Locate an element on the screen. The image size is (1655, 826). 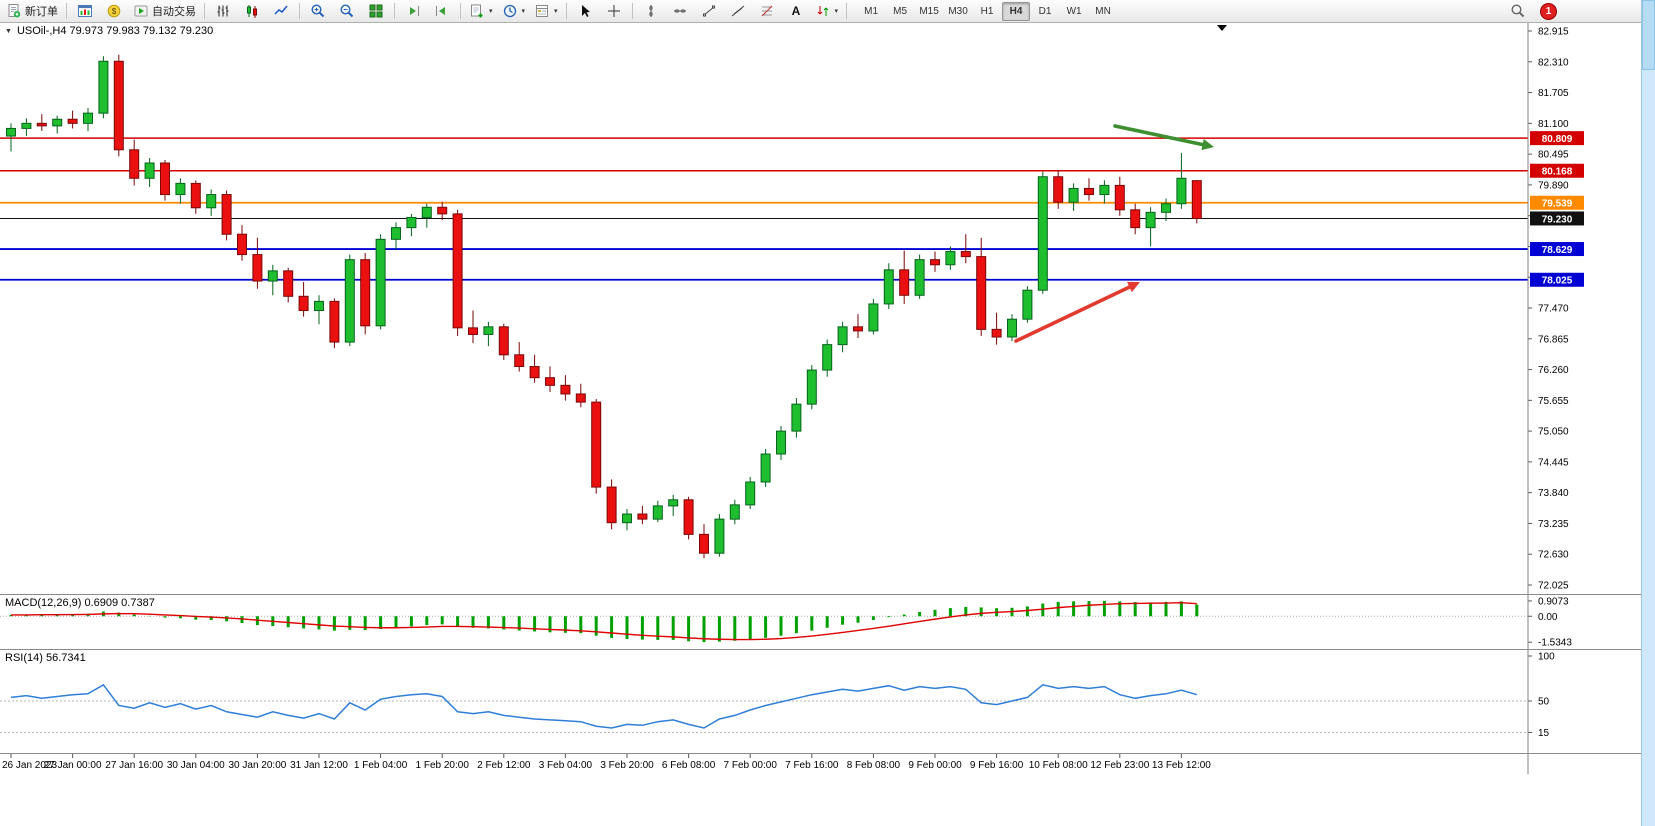
bars-chart-icon is located at coordinates (223, 11).